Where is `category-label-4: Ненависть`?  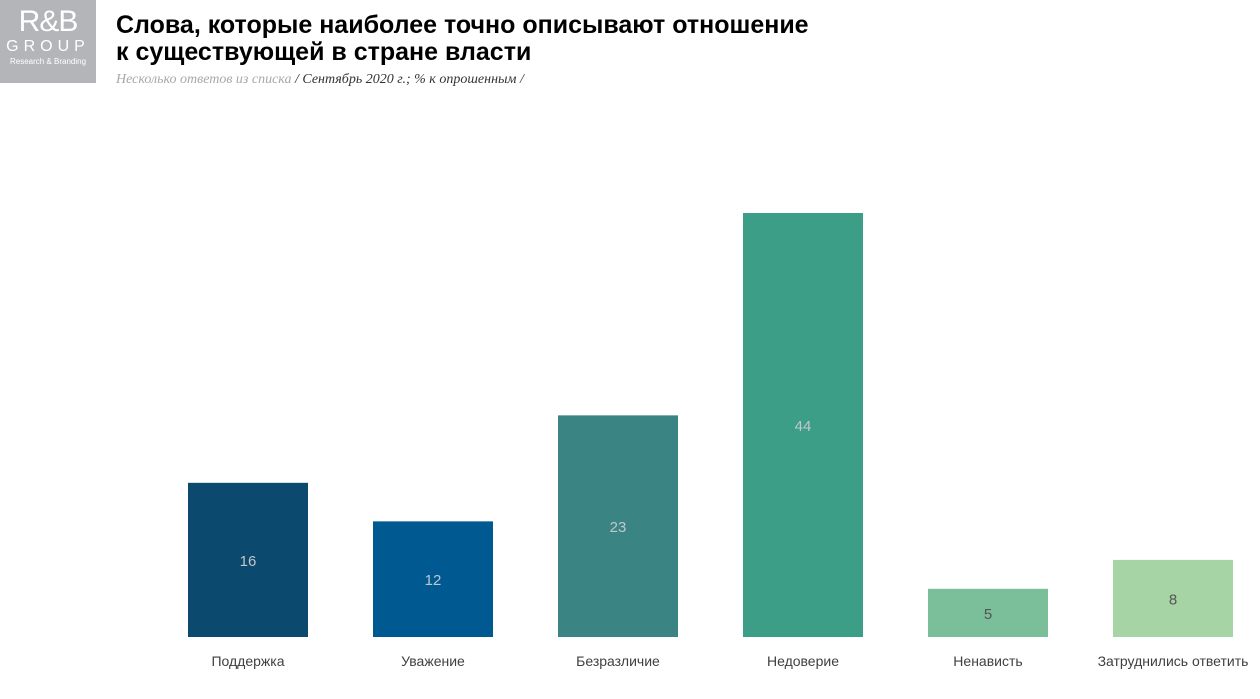 category-label-4: Ненависть is located at coordinates (987, 661).